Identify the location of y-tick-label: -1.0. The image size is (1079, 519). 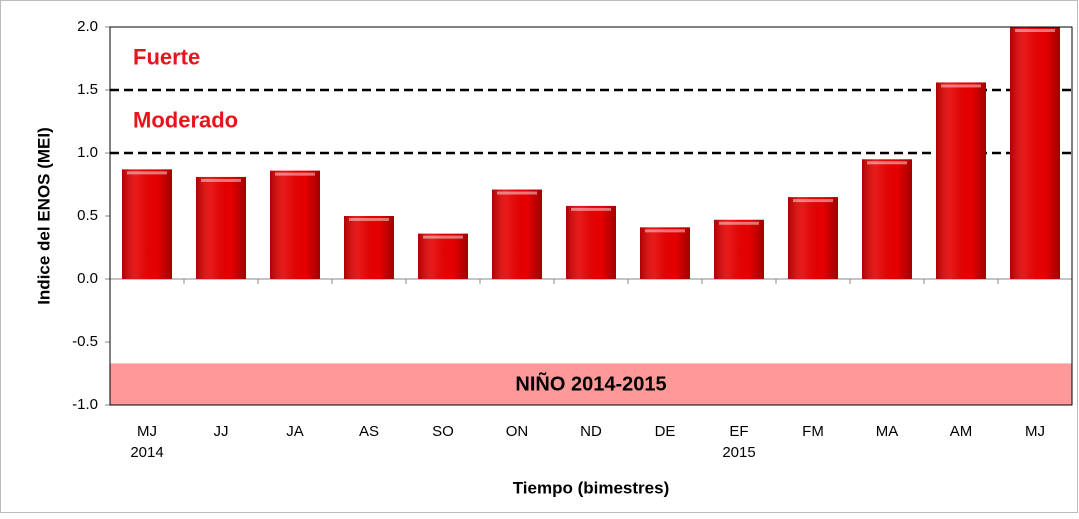
(85, 404).